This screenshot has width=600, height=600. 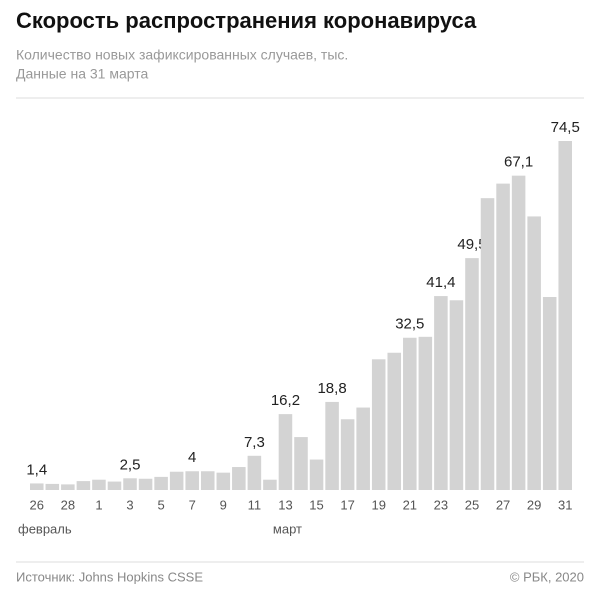 I want to click on source: Источник: Johns Hopkins CSSE, so click(x=109, y=576).